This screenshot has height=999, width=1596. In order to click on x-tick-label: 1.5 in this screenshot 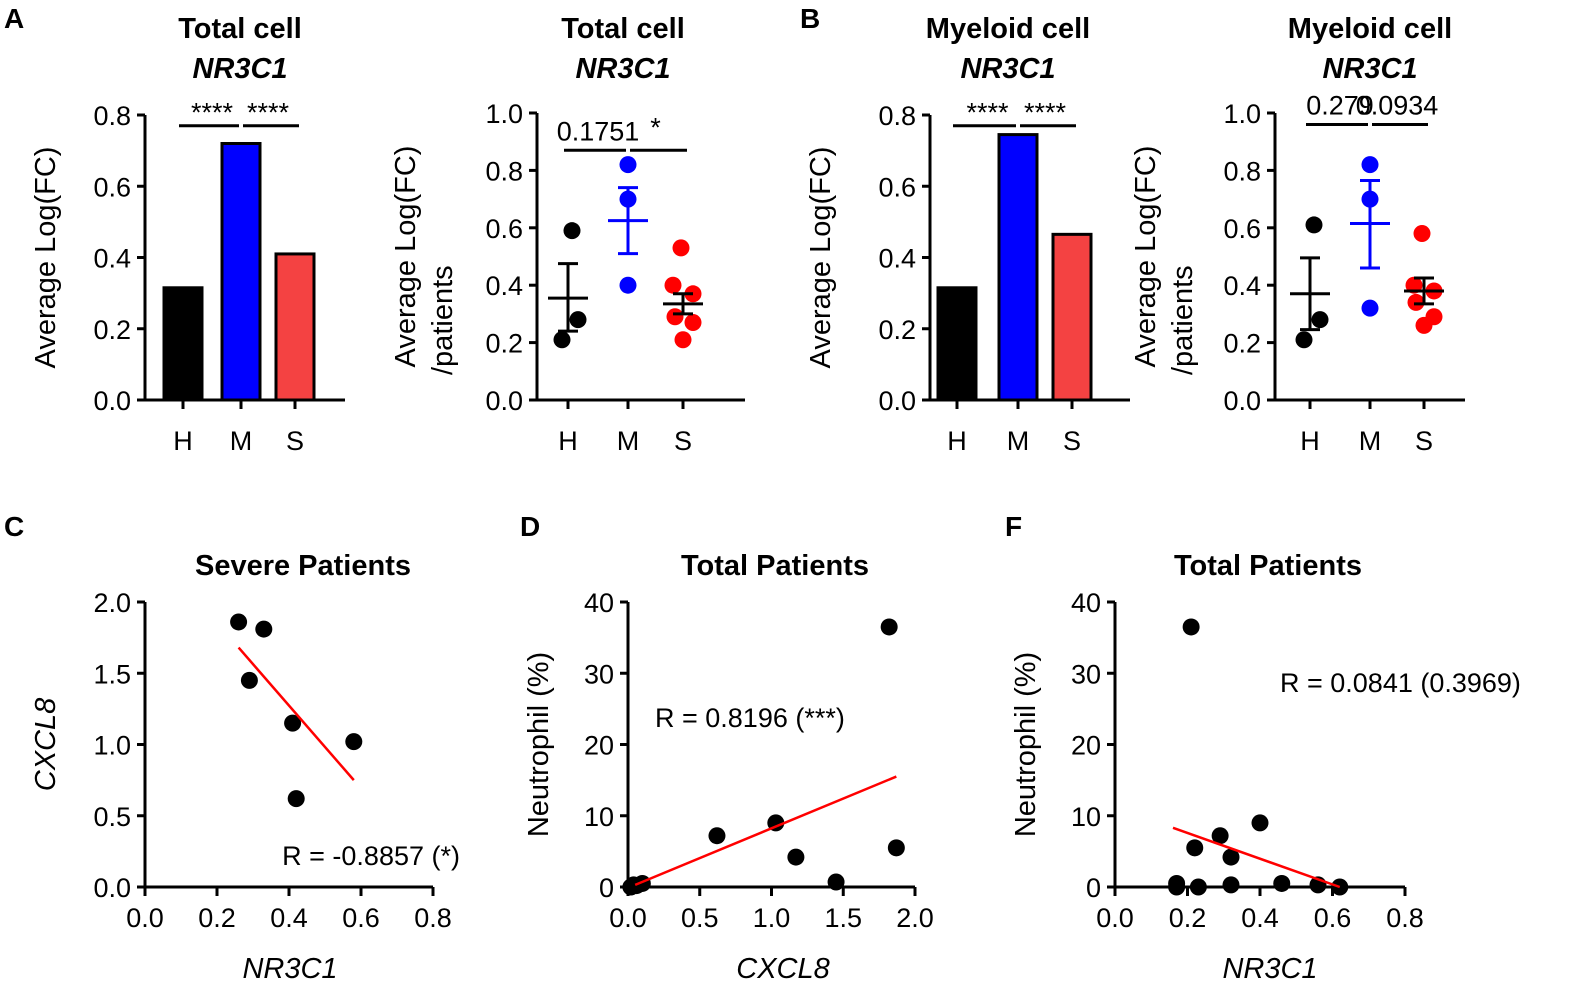, I will do `click(843, 918)`.